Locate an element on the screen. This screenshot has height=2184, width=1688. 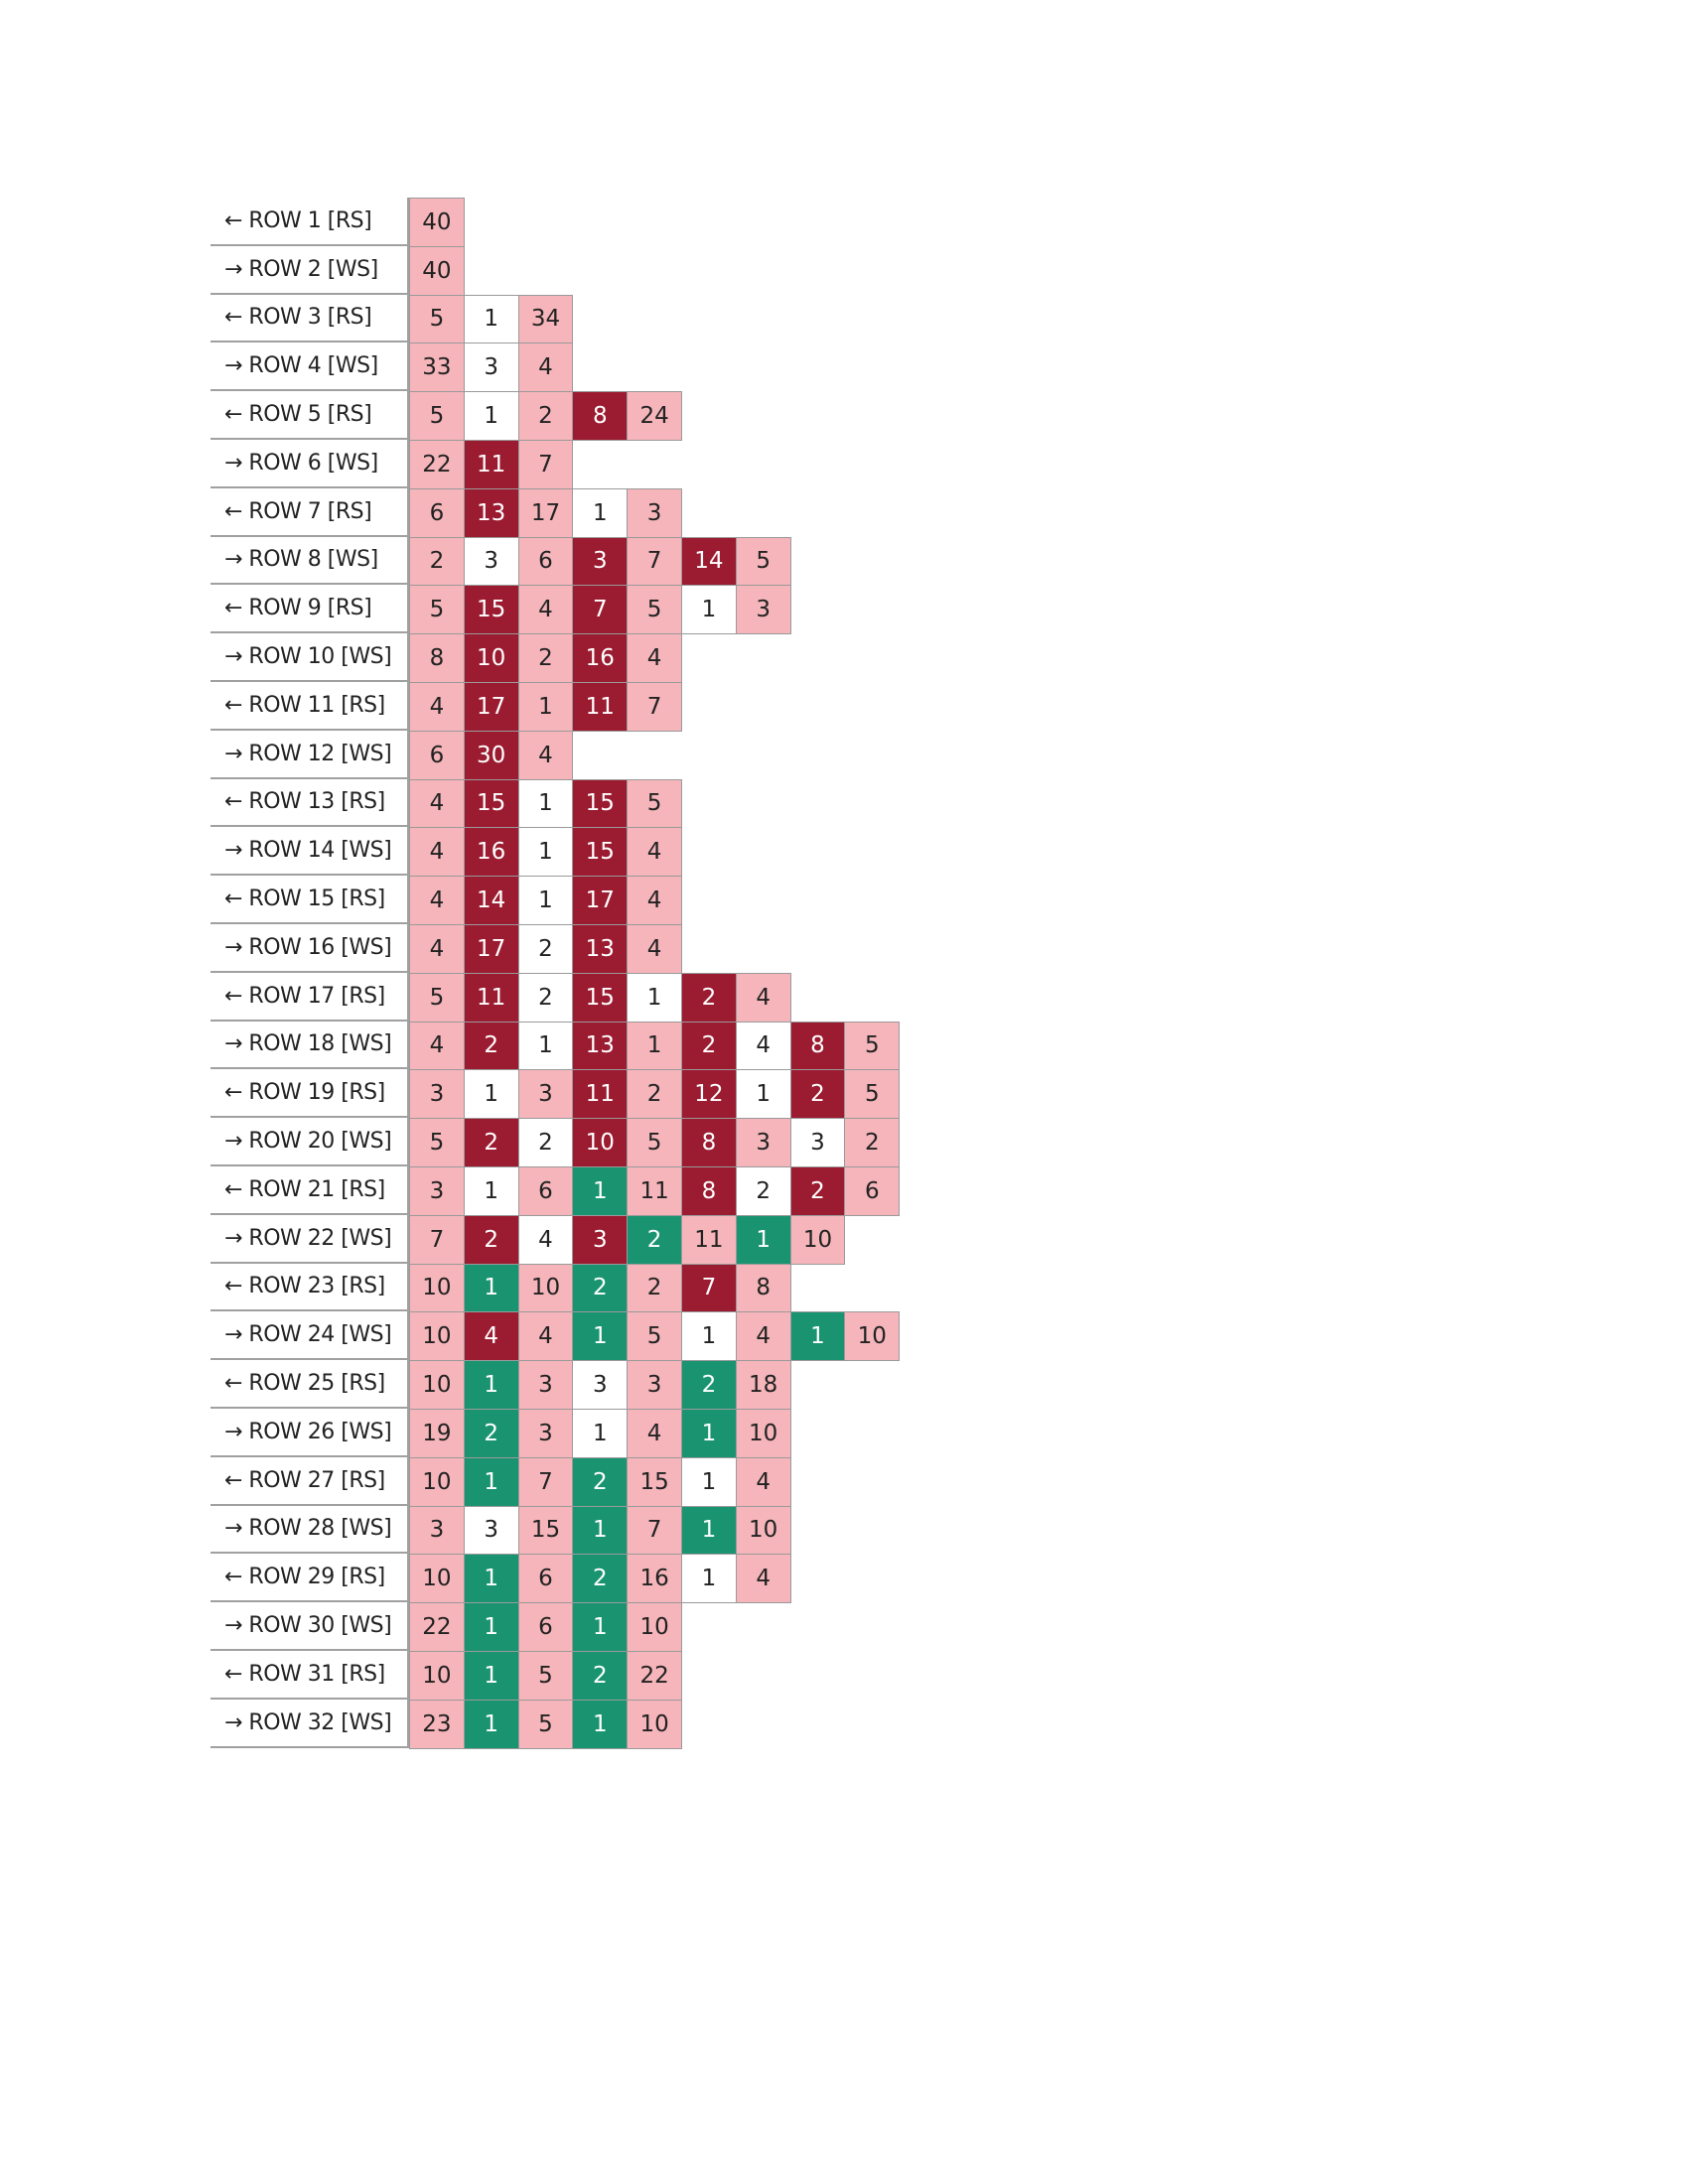
stitch-count: 40 is located at coordinates (437, 222).